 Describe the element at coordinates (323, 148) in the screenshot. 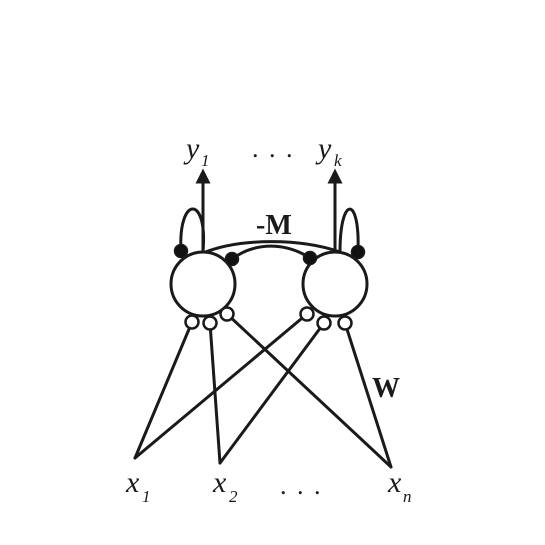

I see `label-yk: y` at that location.